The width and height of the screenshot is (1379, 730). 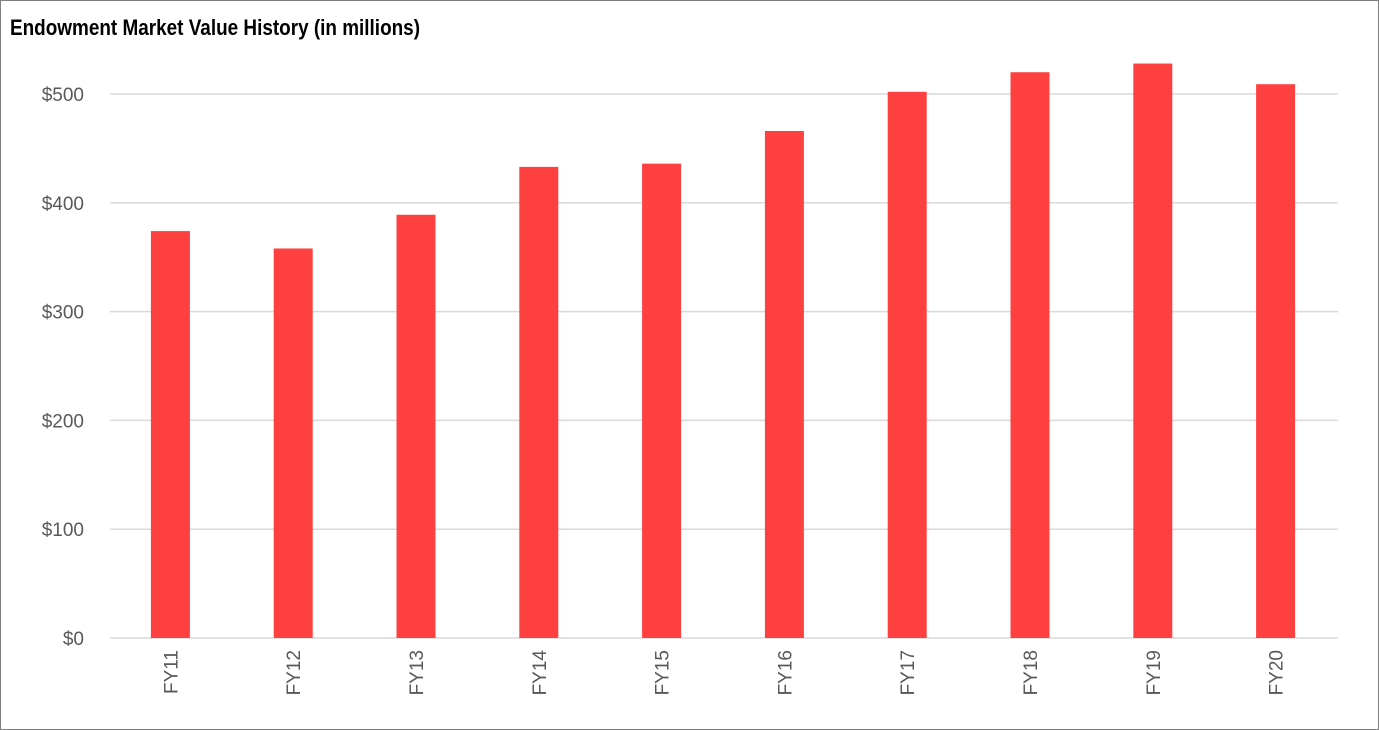 I want to click on y-tick-label: $400, so click(x=63, y=204).